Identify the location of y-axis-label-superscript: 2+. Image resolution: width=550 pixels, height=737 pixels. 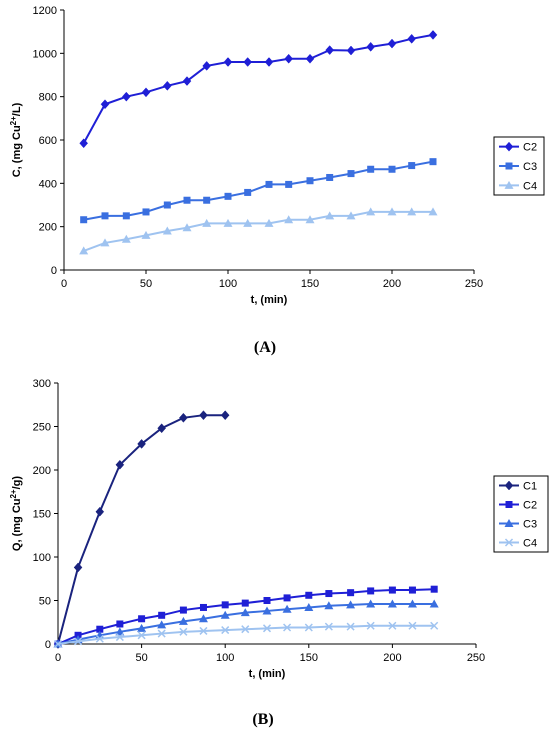
(13, 493).